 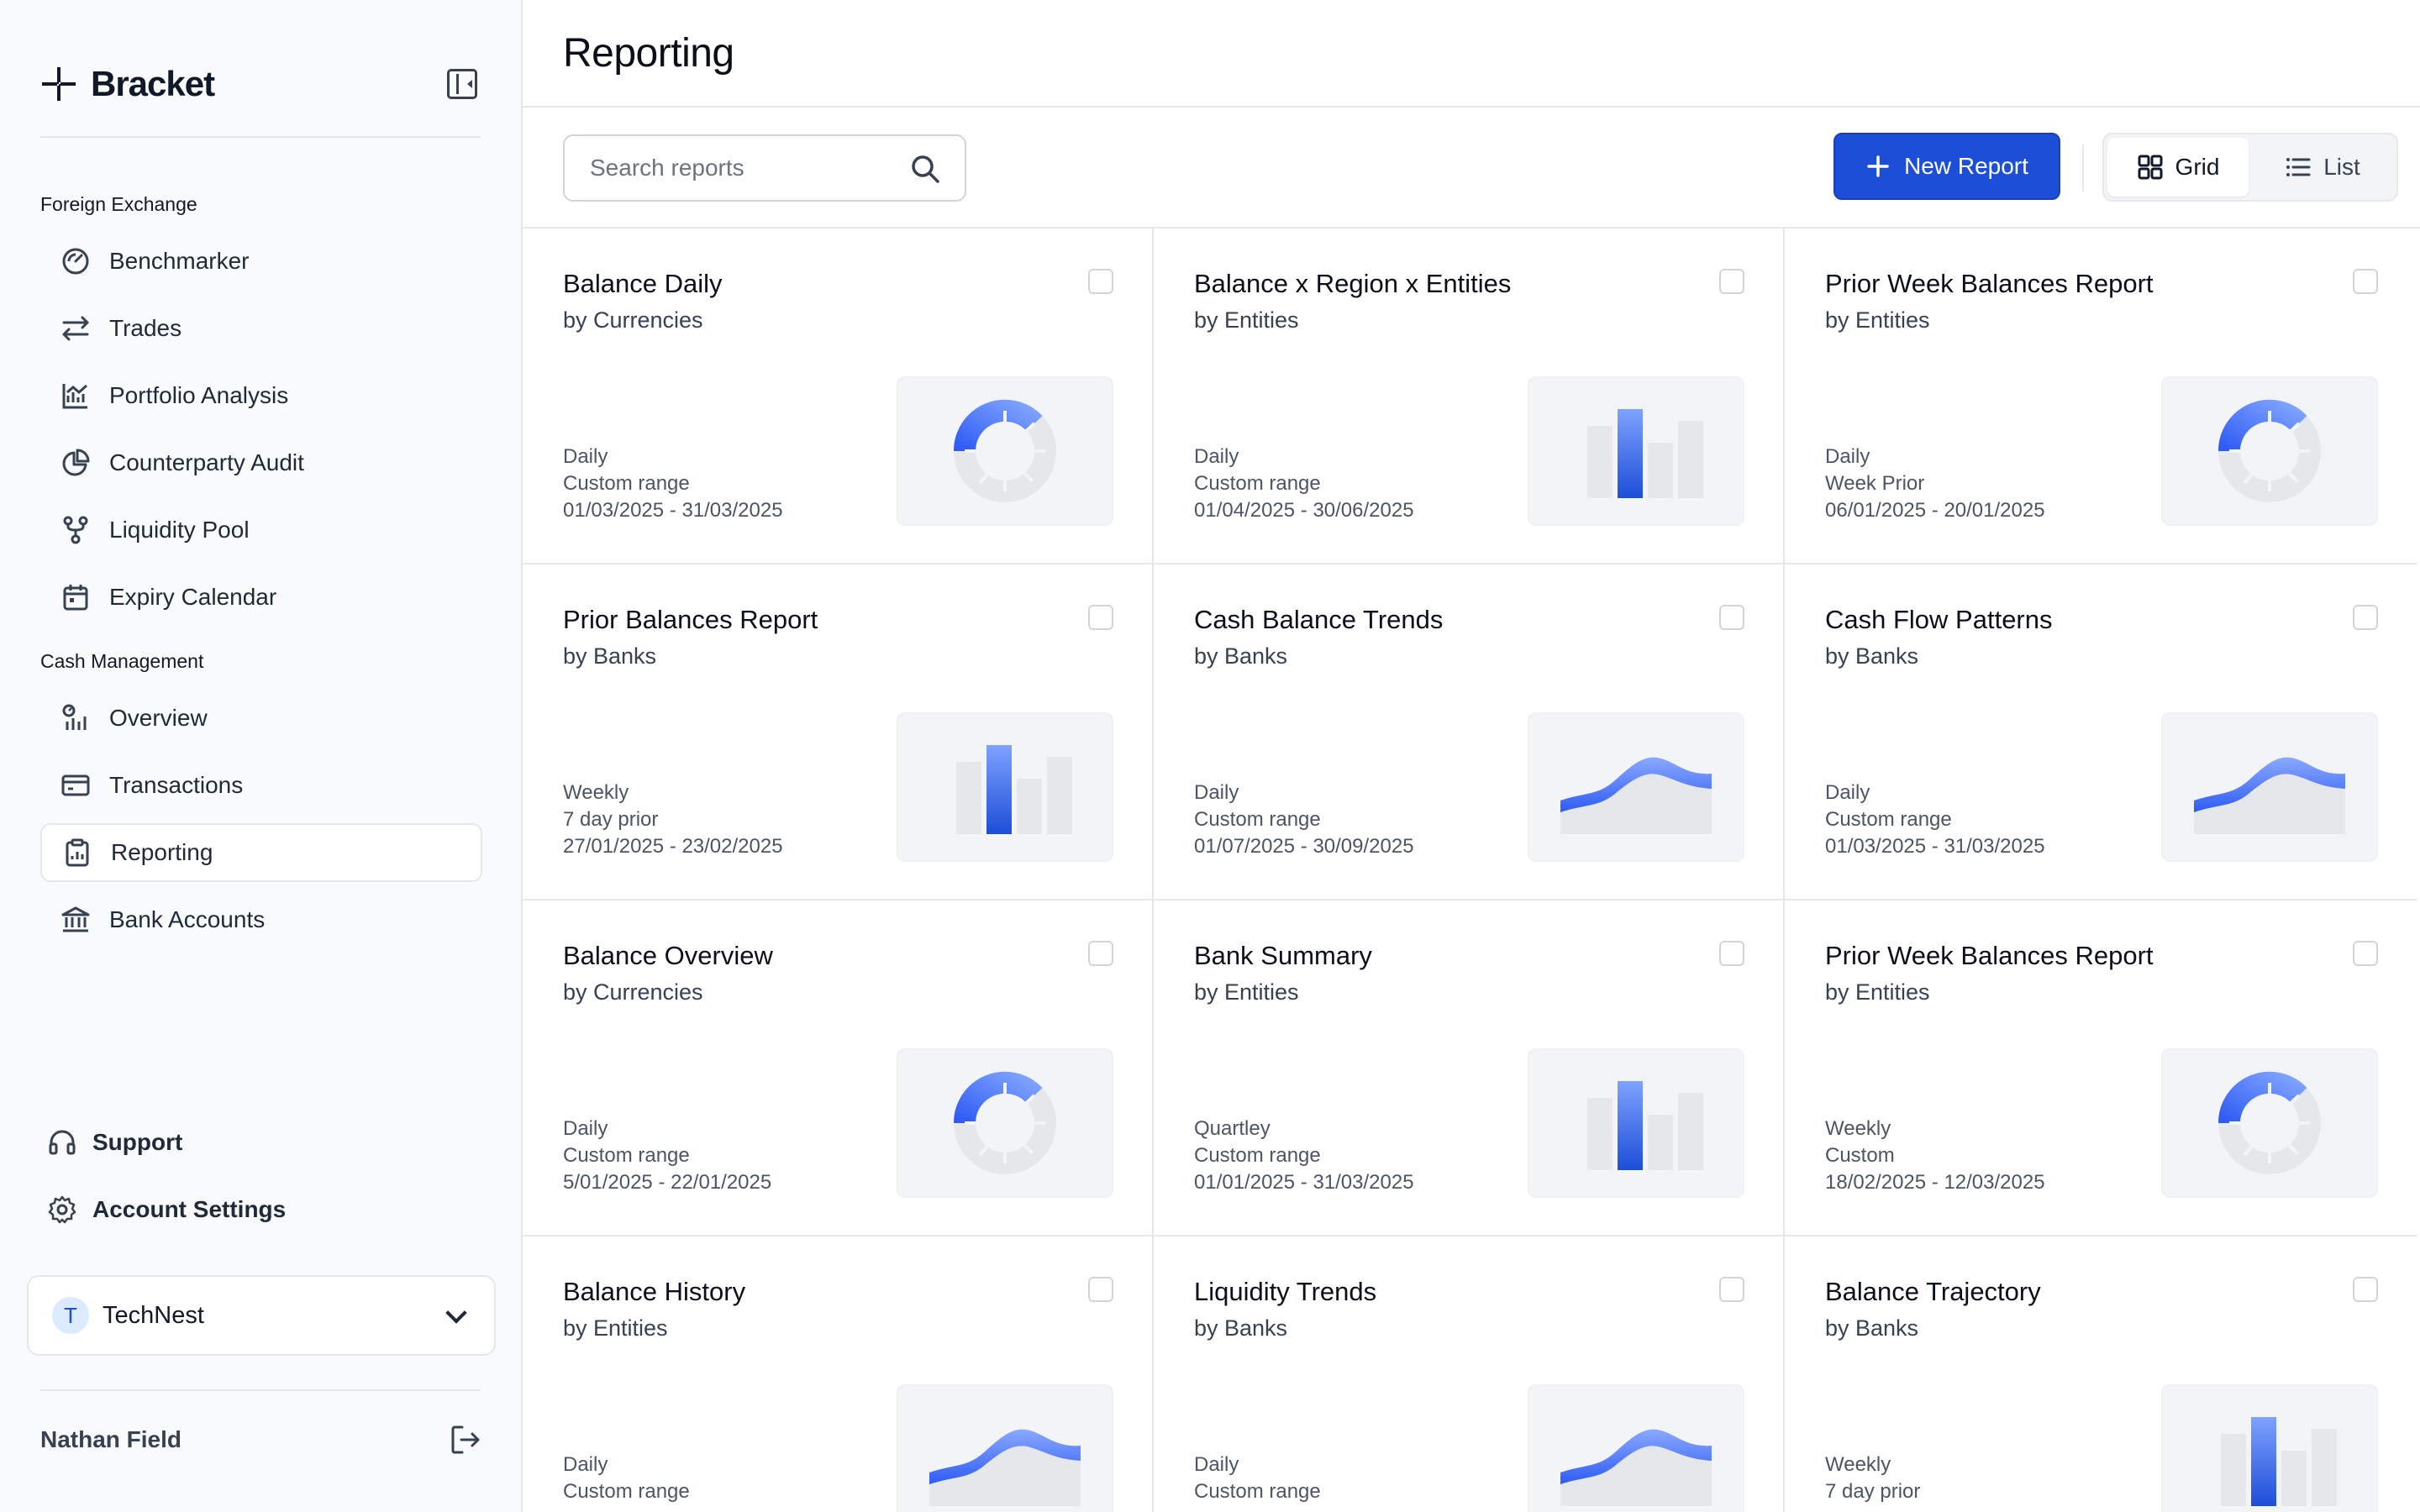 What do you see at coordinates (75, 785) in the screenshot?
I see `card-icon` at bounding box center [75, 785].